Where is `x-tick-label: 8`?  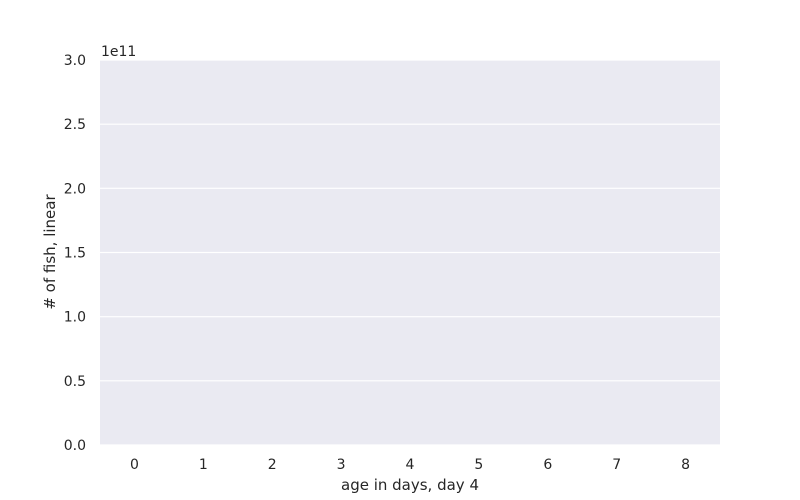
x-tick-label: 8 is located at coordinates (685, 465).